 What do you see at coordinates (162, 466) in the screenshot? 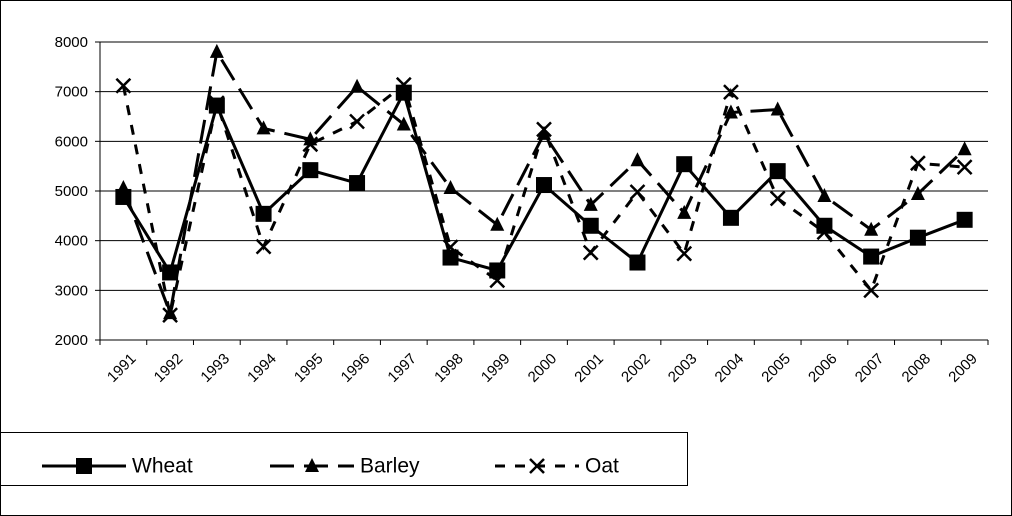
I see `legend-label: Wheat` at bounding box center [162, 466].